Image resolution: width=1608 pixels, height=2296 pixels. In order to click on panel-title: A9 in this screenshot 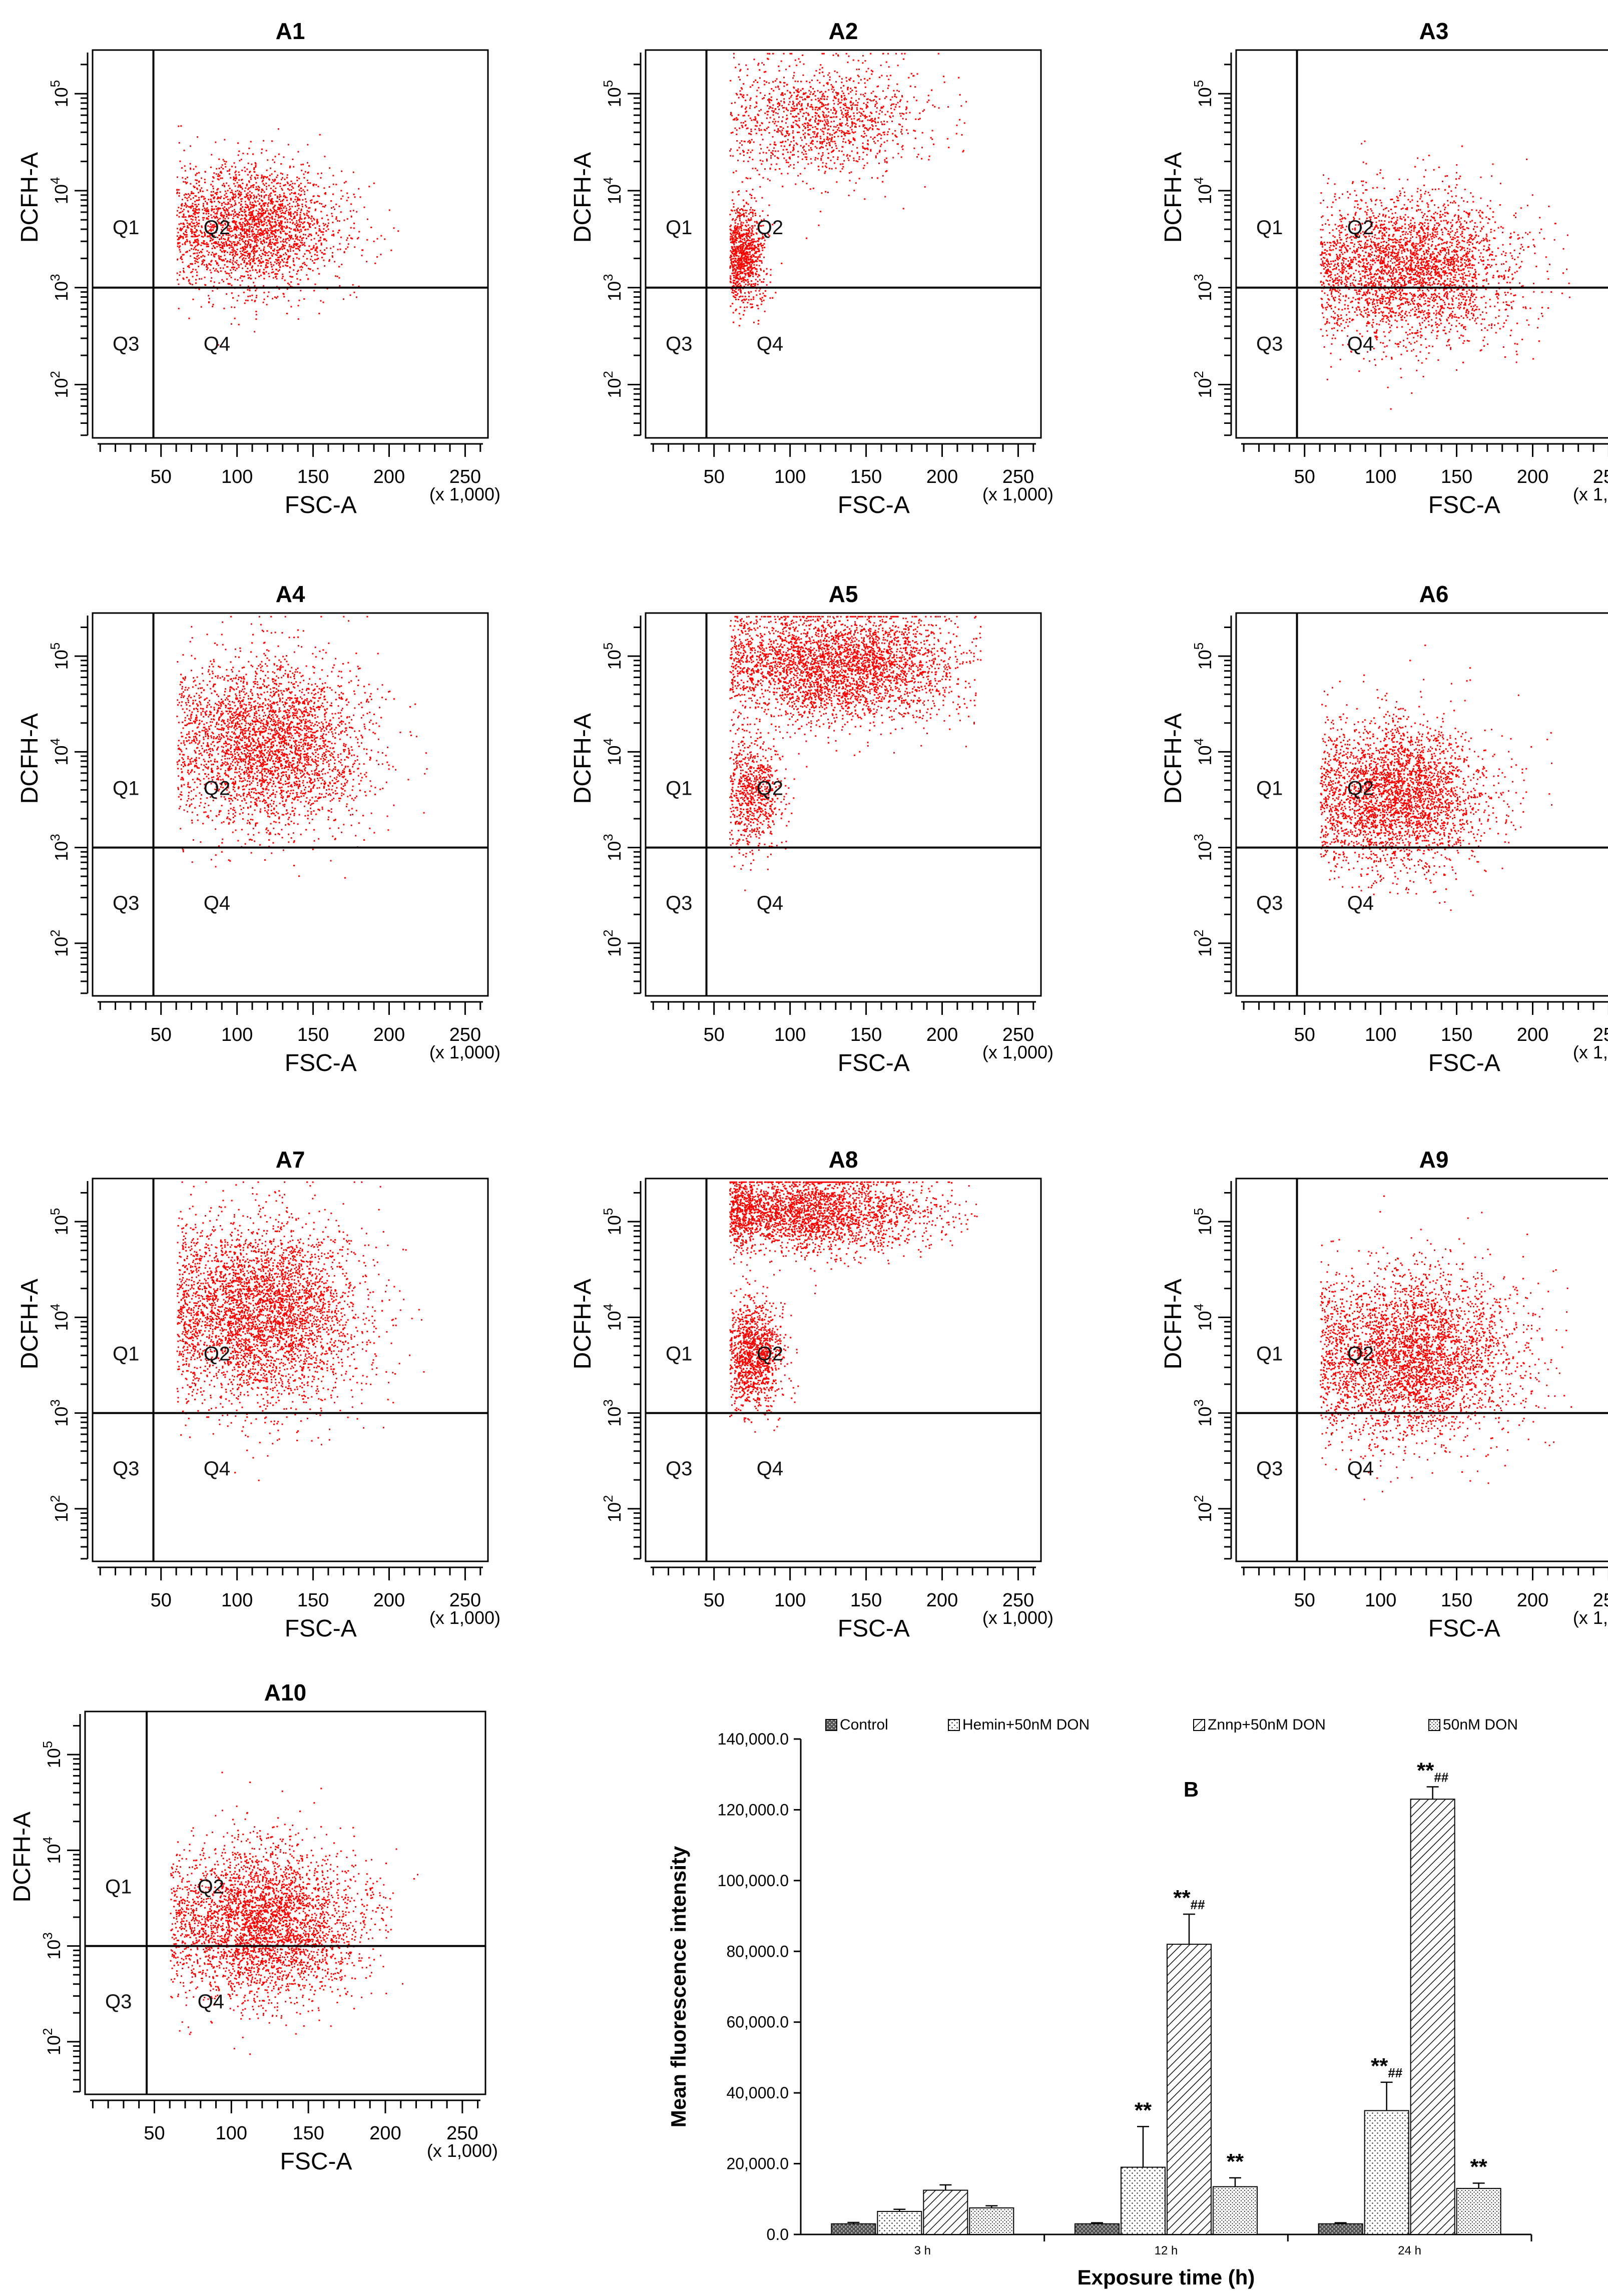, I will do `click(1434, 1159)`.